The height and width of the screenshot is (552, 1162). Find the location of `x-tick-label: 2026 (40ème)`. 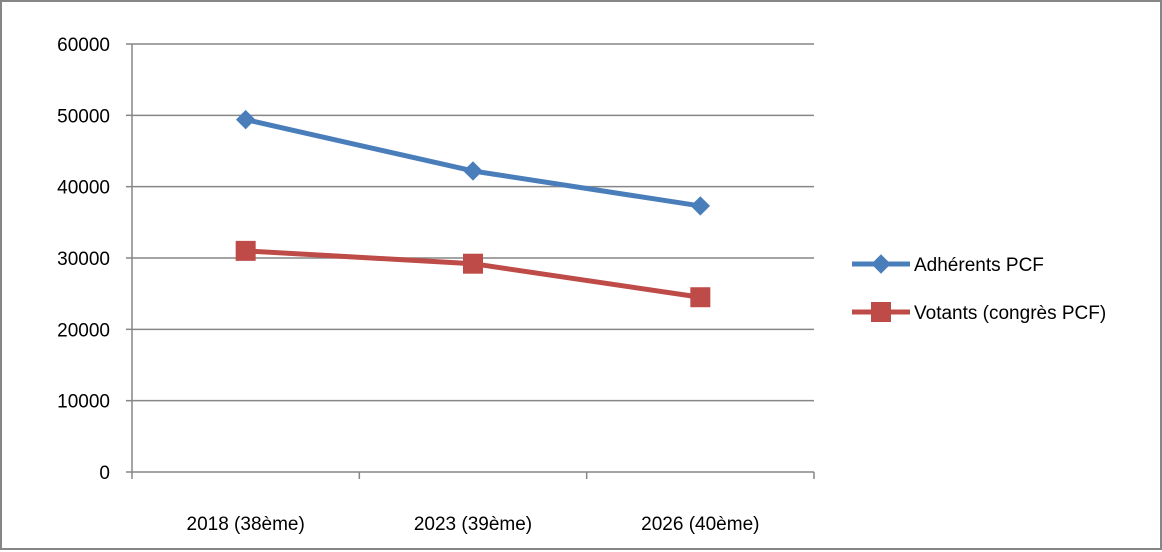

x-tick-label: 2026 (40ème) is located at coordinates (700, 524).